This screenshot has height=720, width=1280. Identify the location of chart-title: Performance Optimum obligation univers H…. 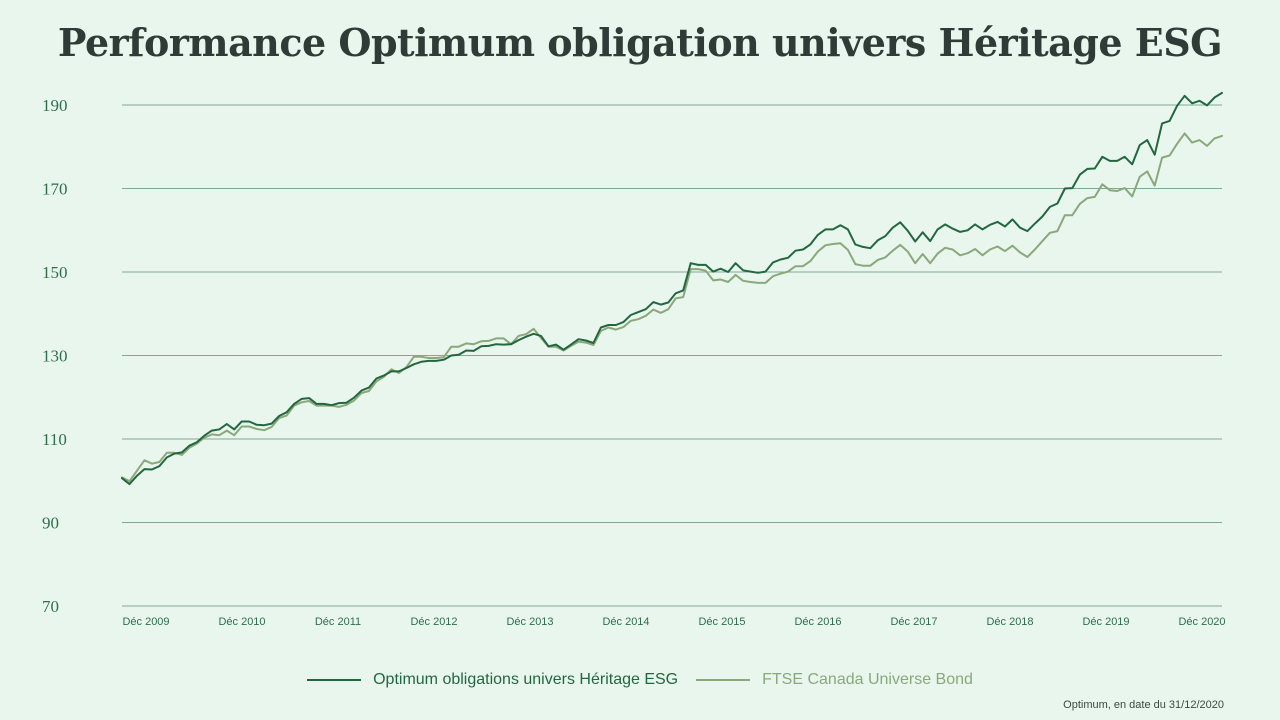
(640, 42).